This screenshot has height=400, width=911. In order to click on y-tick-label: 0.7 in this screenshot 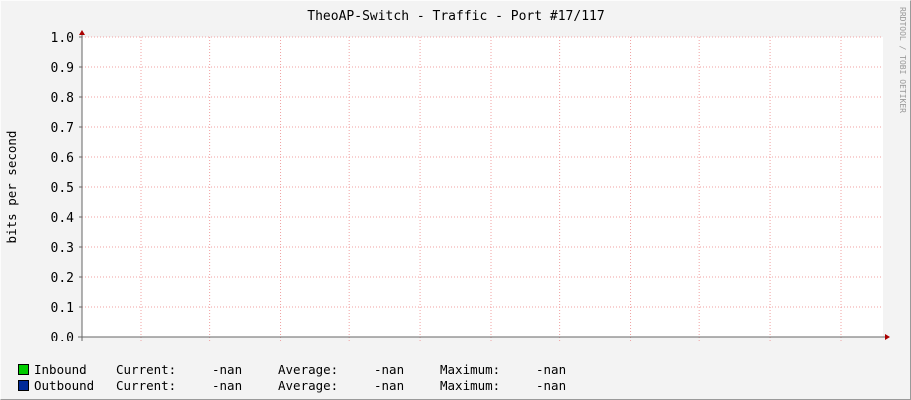, I will do `click(62, 128)`.